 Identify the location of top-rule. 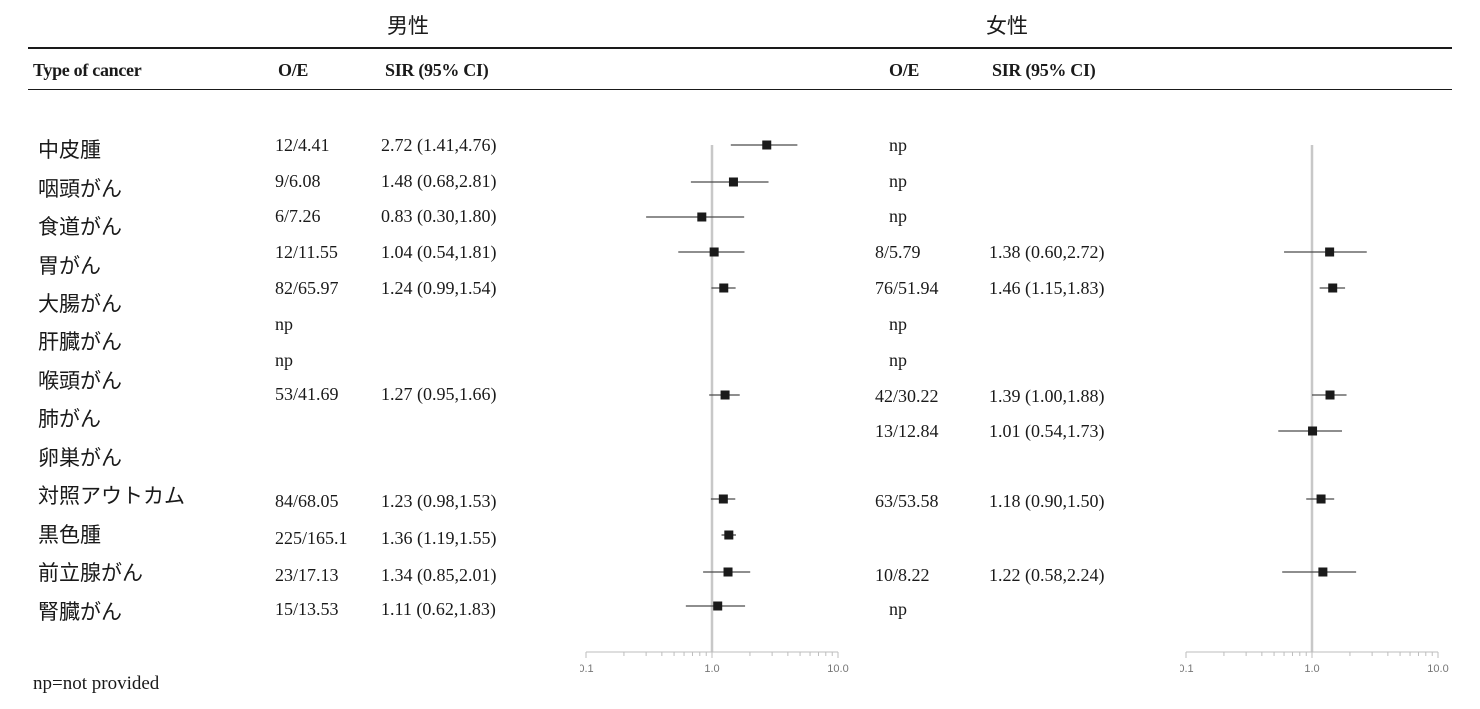
(740, 48).